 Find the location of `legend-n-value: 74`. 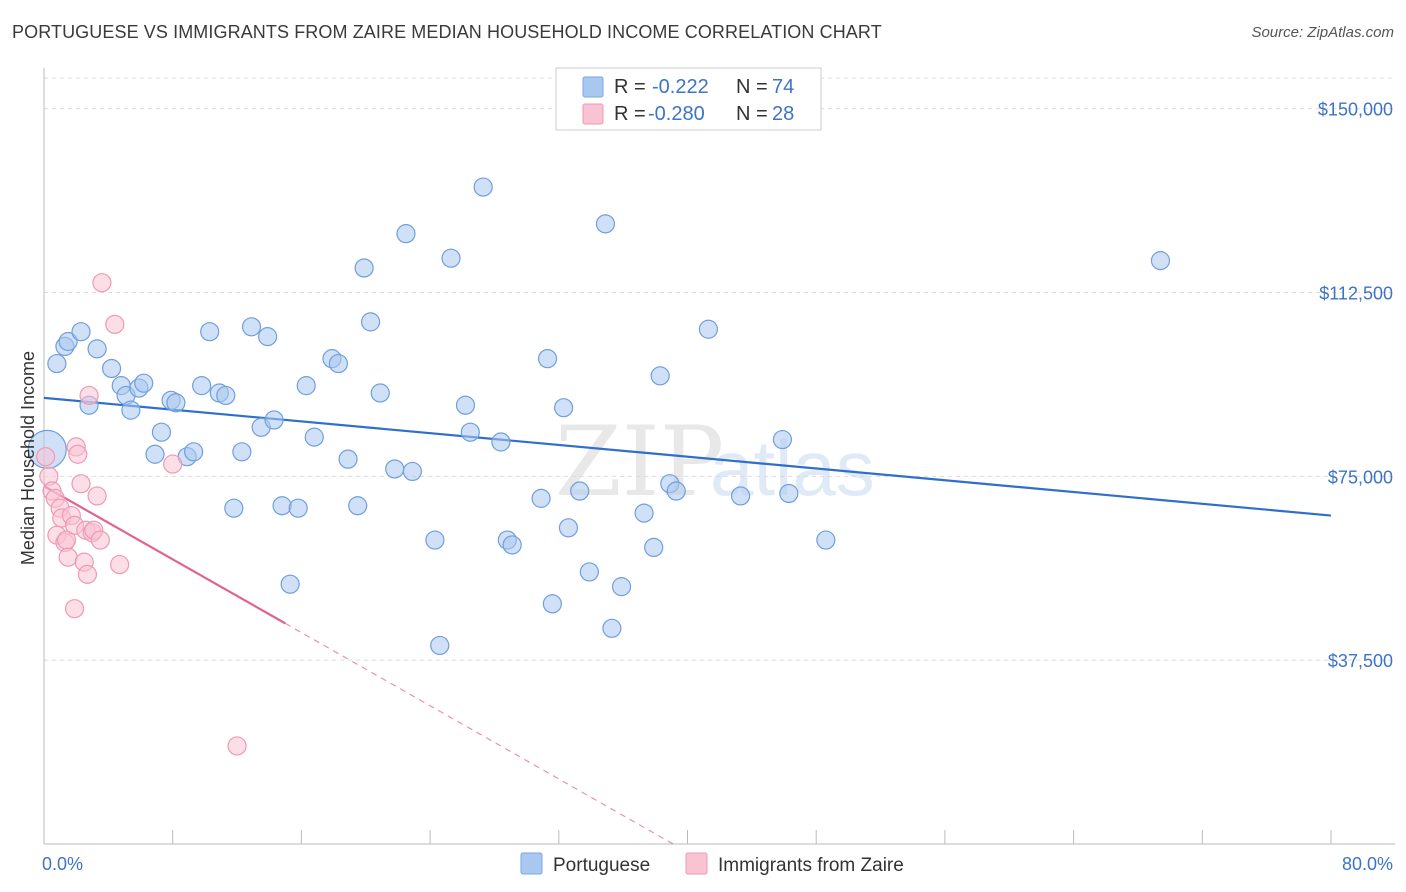

legend-n-value: 74 is located at coordinates (783, 87).